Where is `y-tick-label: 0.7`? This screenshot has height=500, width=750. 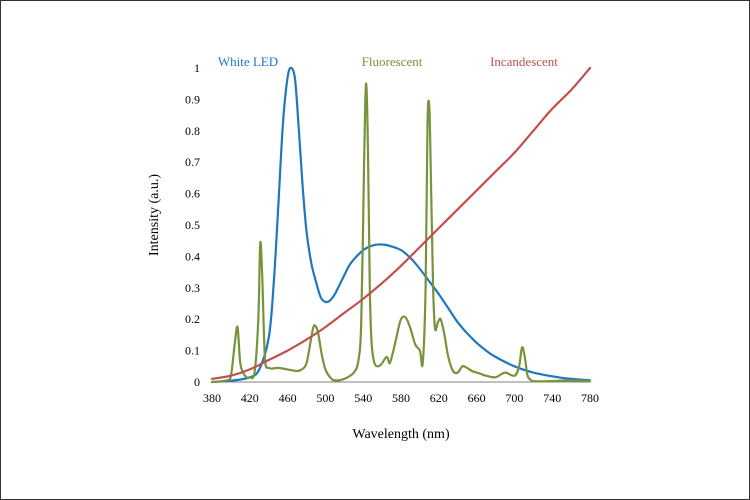 y-tick-label: 0.7 is located at coordinates (192, 162).